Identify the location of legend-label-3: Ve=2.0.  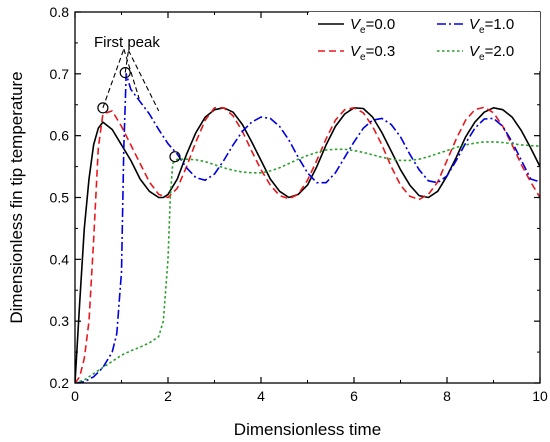
(491, 53).